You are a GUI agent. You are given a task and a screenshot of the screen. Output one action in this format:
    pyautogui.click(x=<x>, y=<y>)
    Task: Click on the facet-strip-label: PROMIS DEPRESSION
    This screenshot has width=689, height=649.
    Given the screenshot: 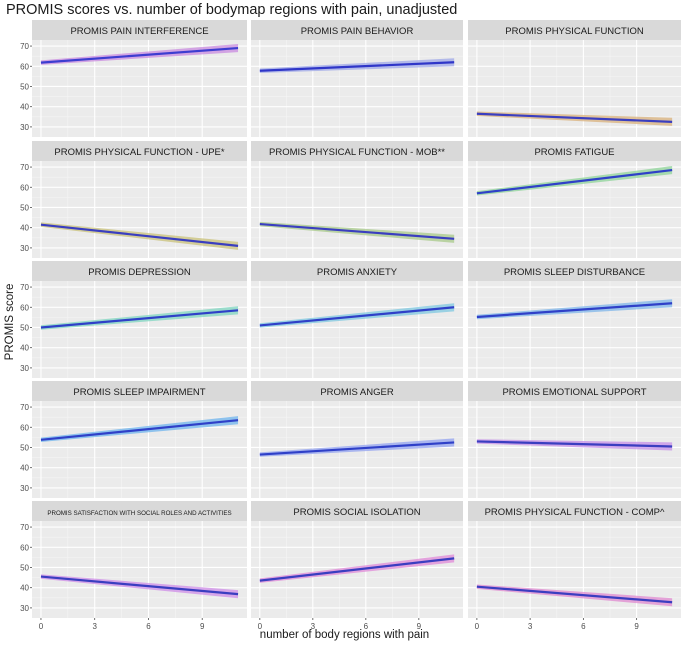 What is the action you would take?
    pyautogui.click(x=139, y=272)
    